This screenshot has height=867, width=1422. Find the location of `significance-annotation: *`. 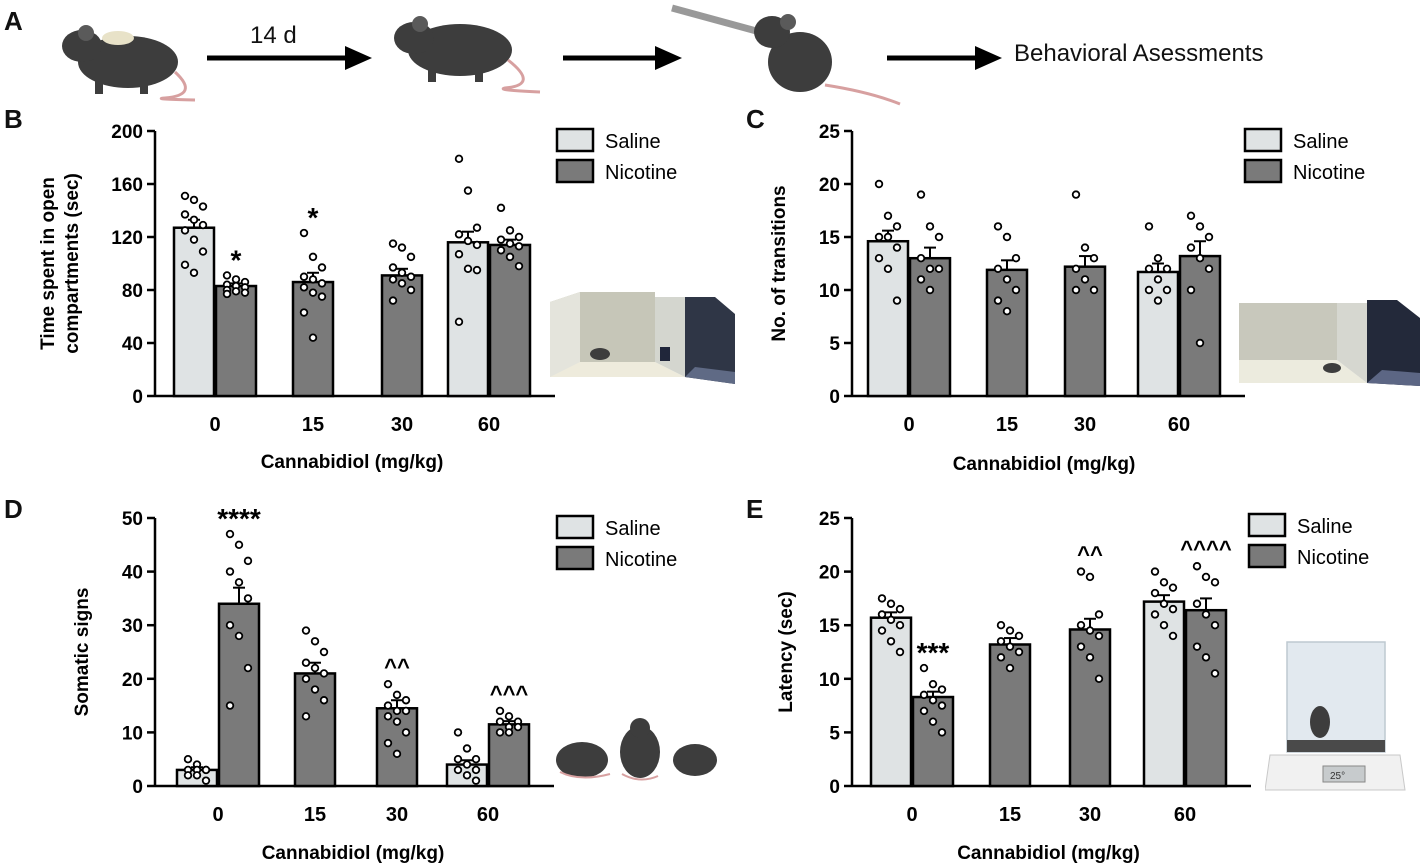

significance-annotation: * is located at coordinates (313, 217).